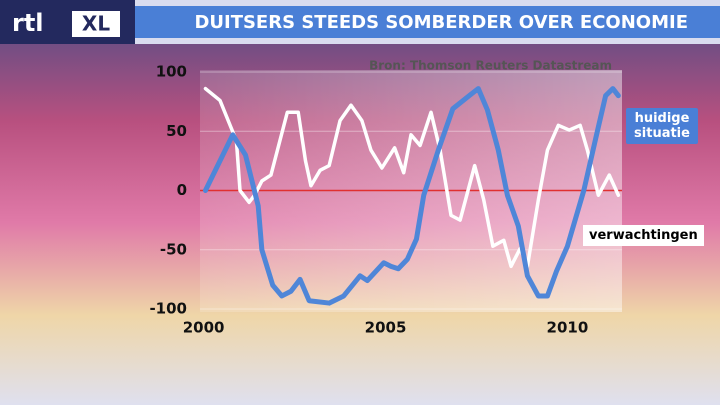  I want to click on y-tick-label: 0, so click(182, 190).